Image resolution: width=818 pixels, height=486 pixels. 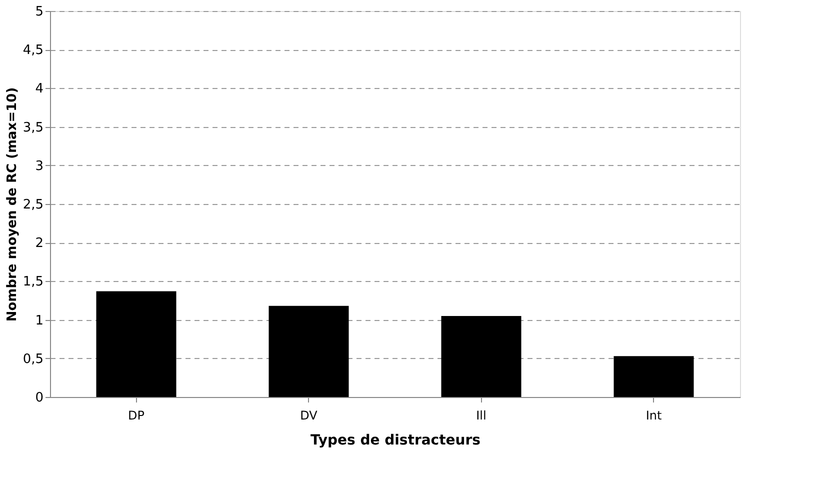 I want to click on y-tick-label: 0,5, so click(x=33, y=359).